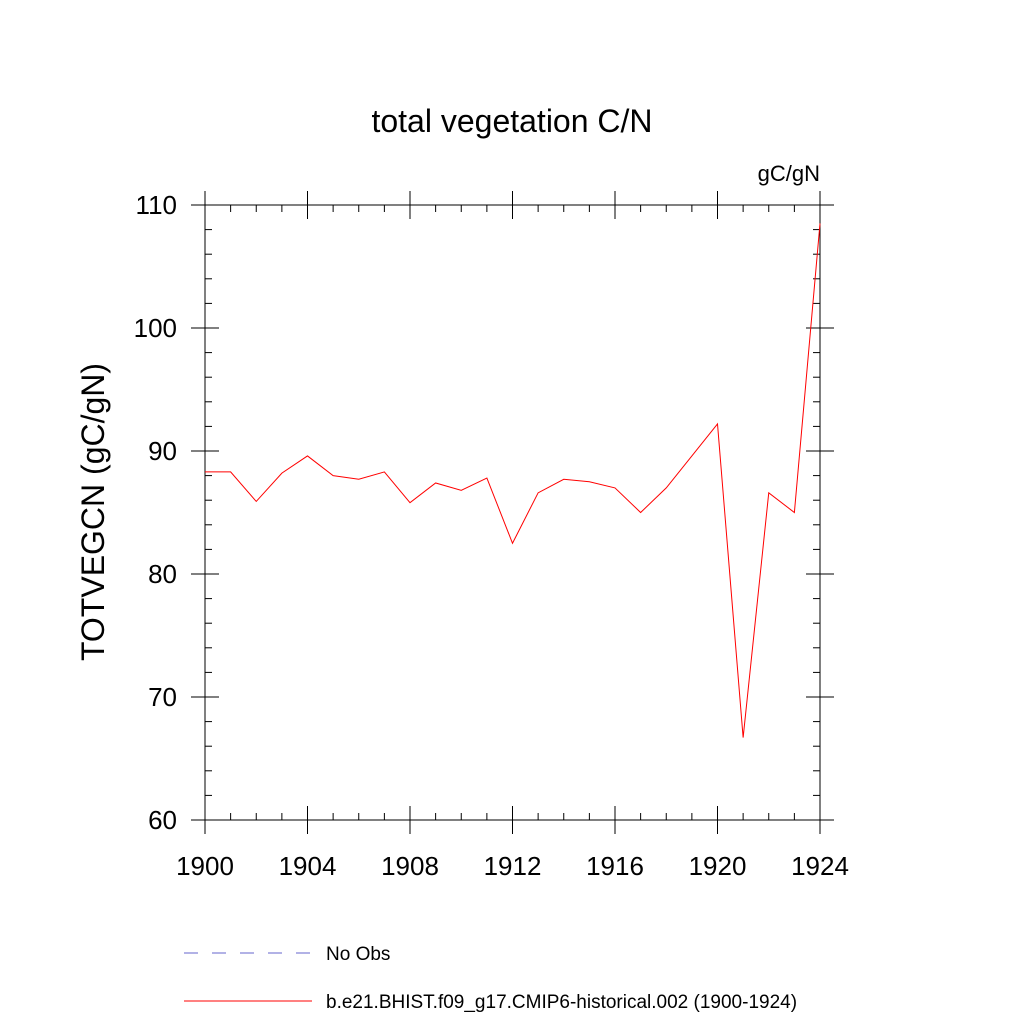 This screenshot has height=1029, width=1024. Describe the element at coordinates (410, 866) in the screenshot. I see `x-tick-label: 1908` at that location.